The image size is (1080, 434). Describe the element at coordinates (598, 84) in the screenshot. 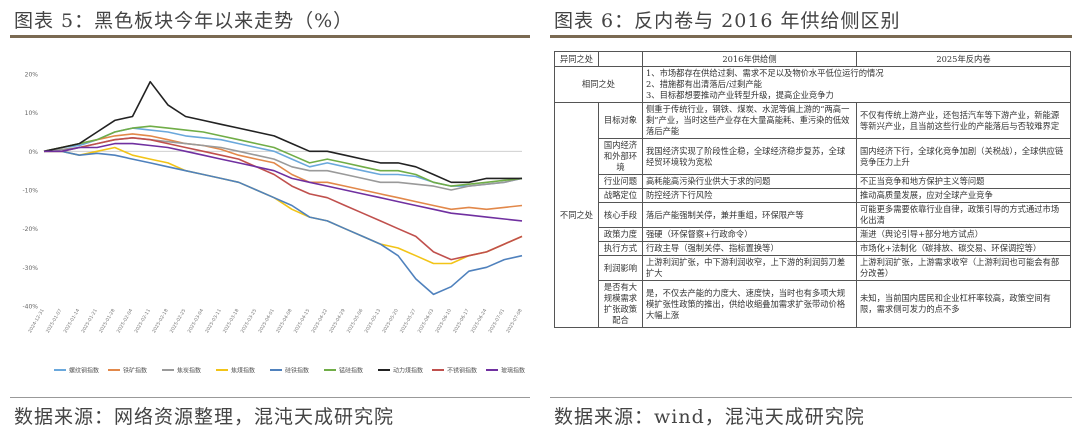

I see `same-label: 相同之处` at that location.